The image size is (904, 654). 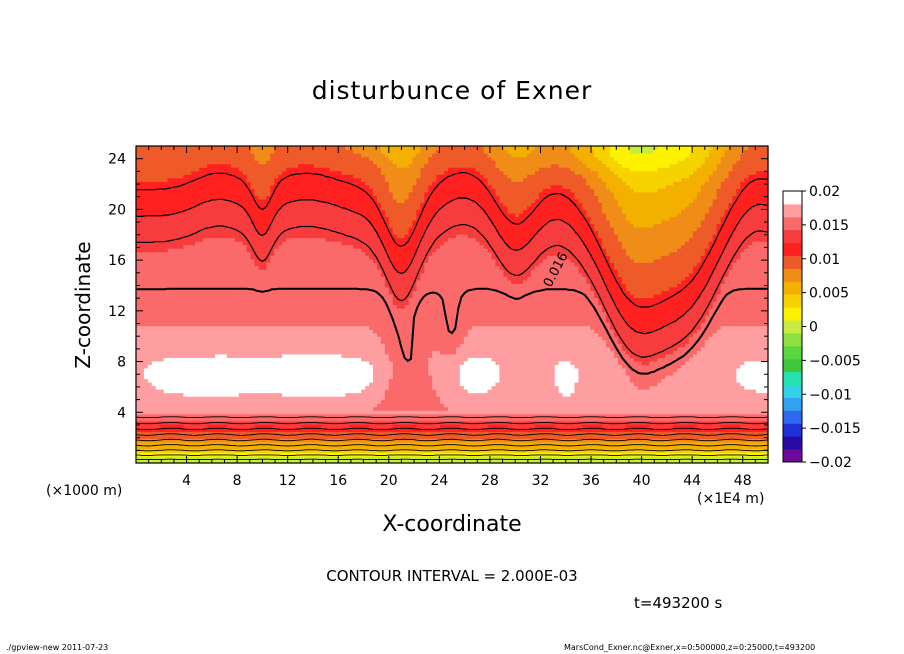 What do you see at coordinates (117, 210) in the screenshot?
I see `y-tick-label: 20` at bounding box center [117, 210].